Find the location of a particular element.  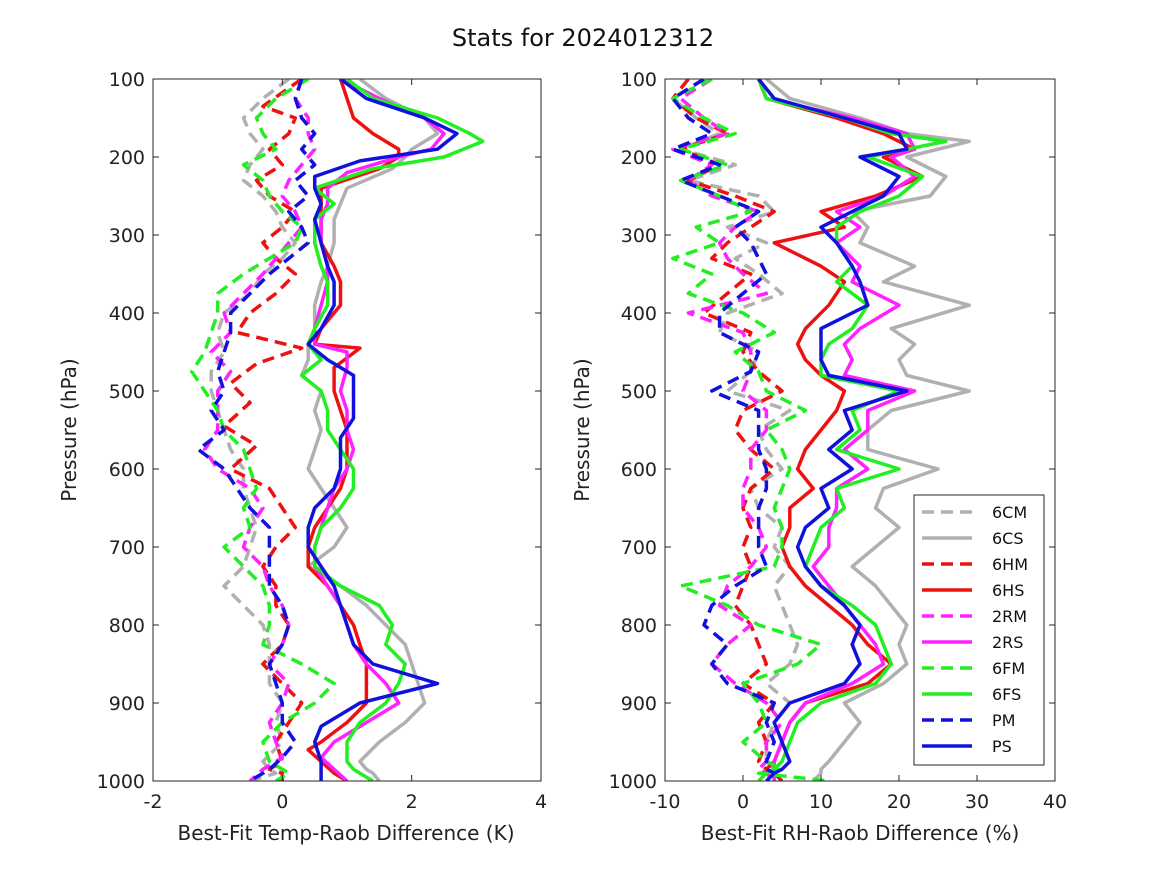

legend-box is located at coordinates (979, 630).